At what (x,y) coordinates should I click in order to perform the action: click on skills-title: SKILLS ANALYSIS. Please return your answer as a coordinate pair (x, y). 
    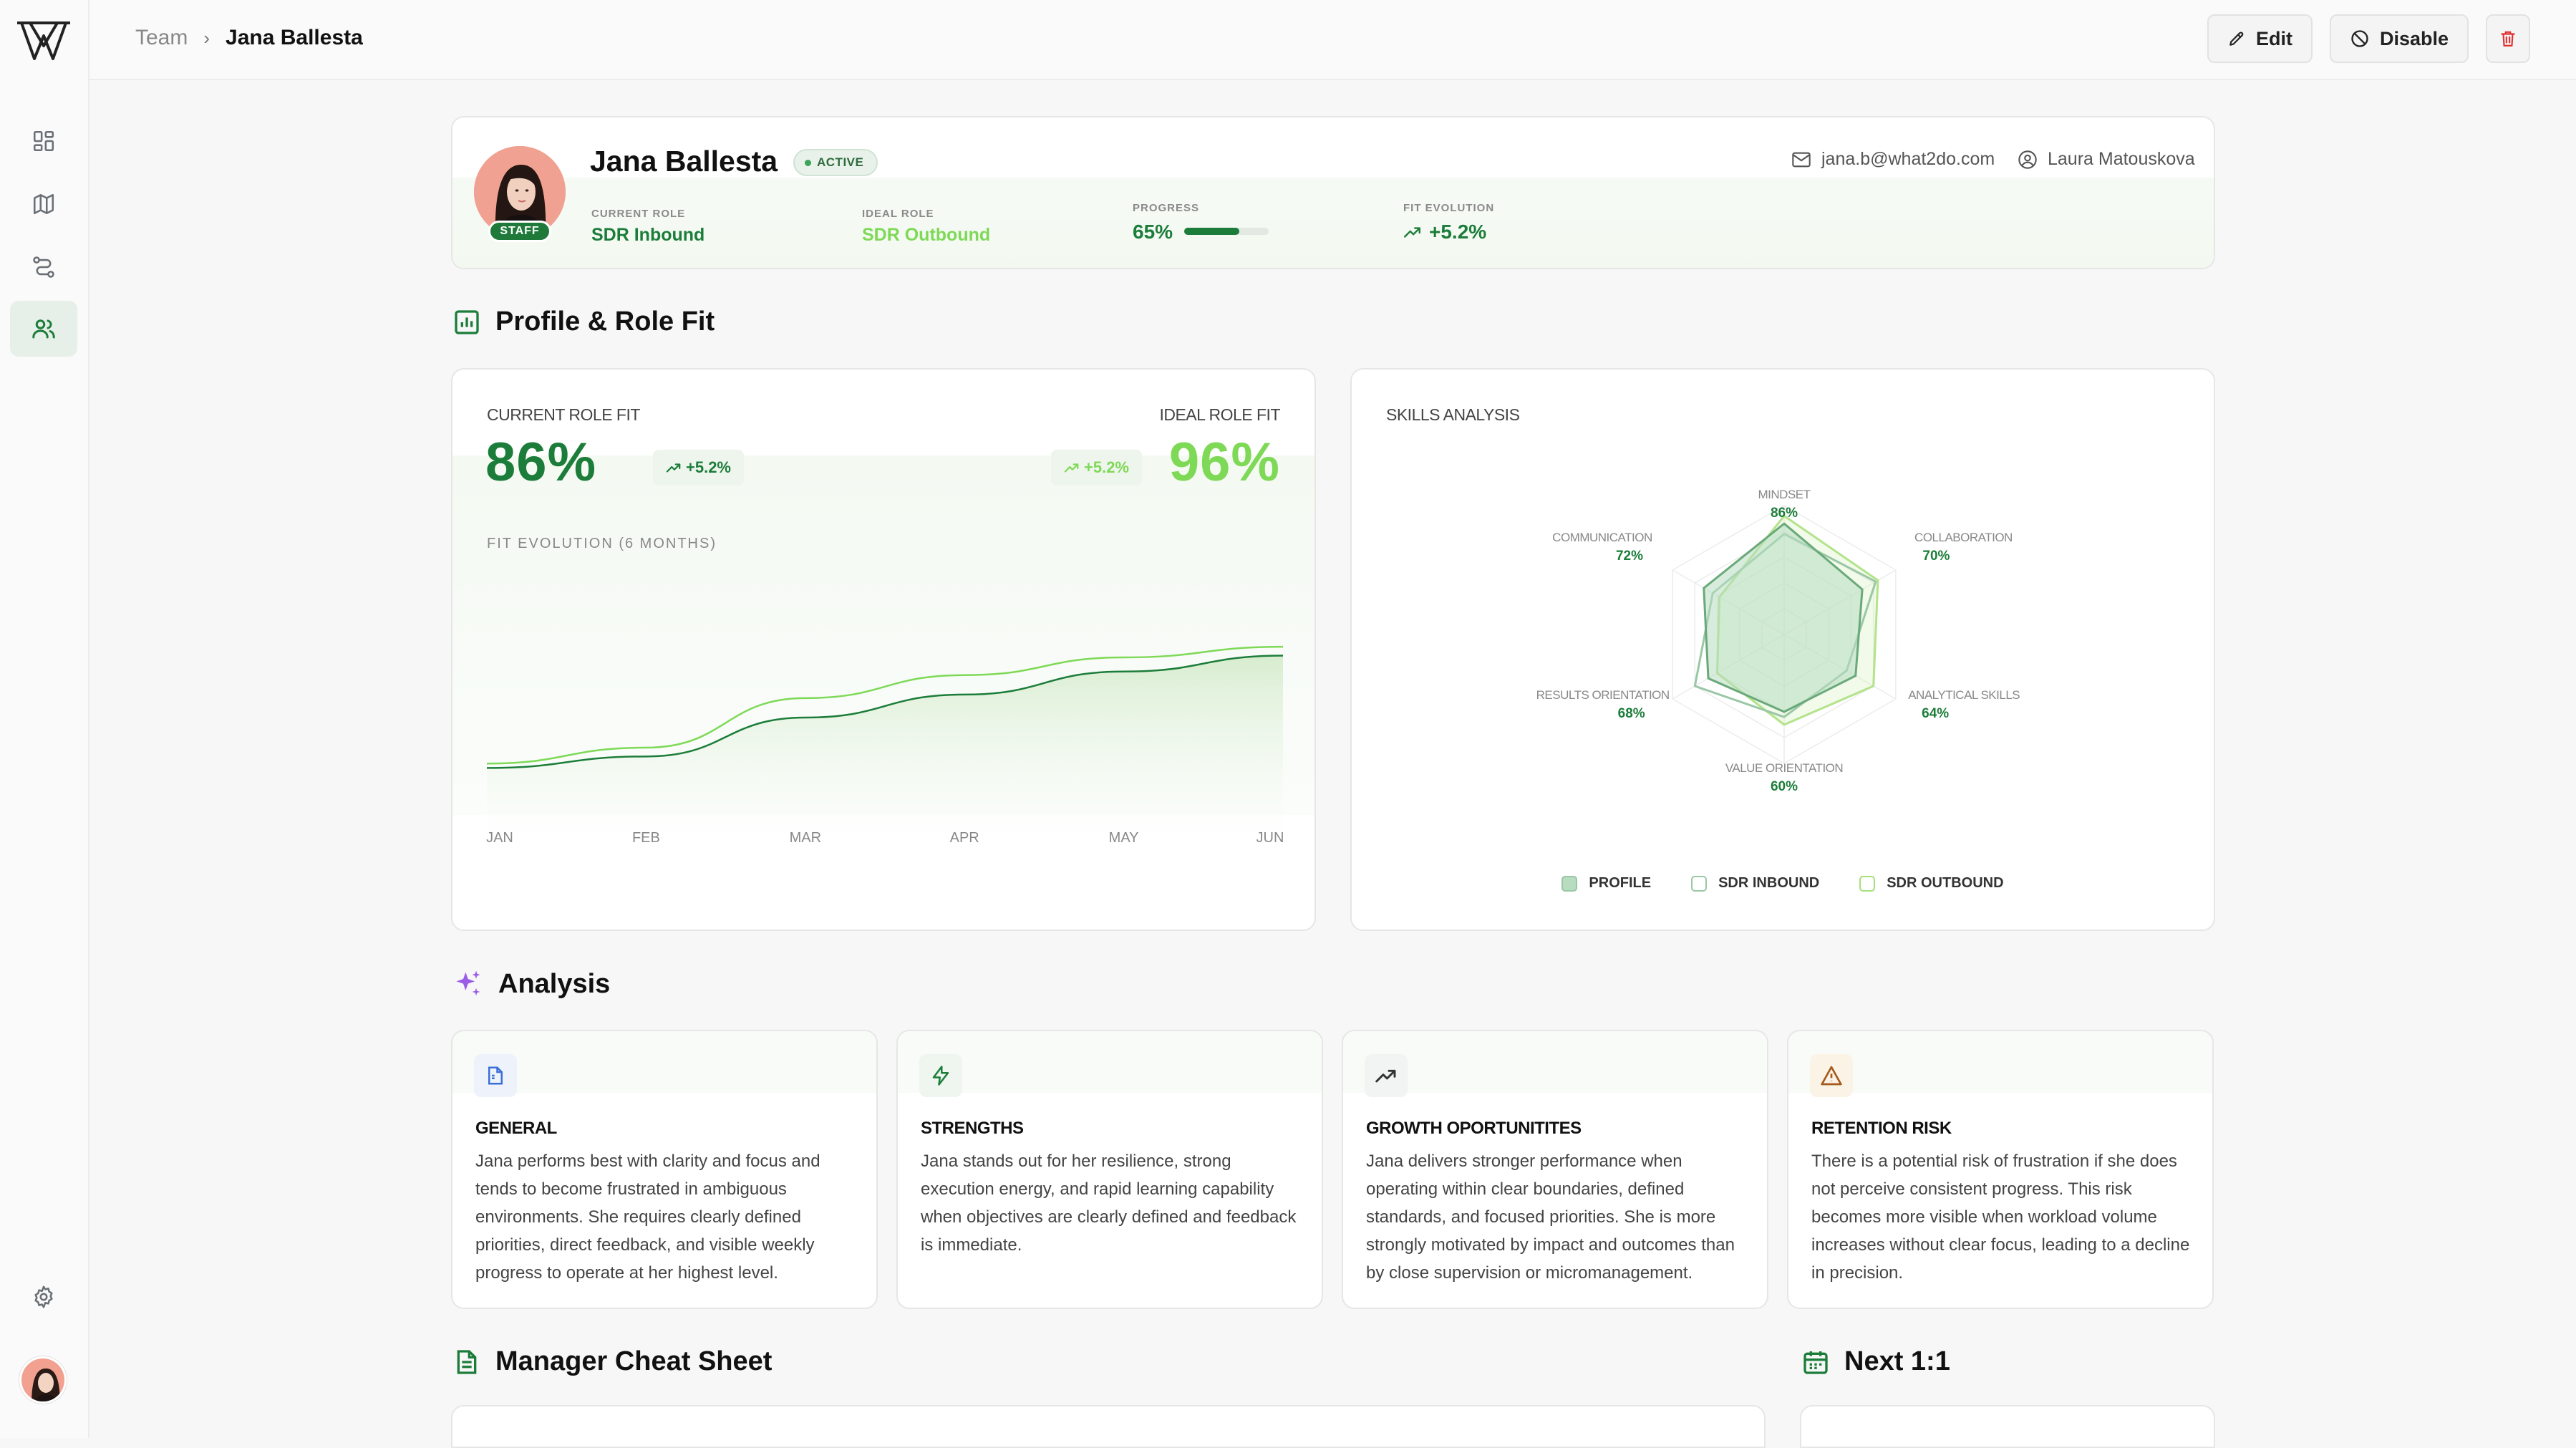
    Looking at the image, I should click on (1453, 414).